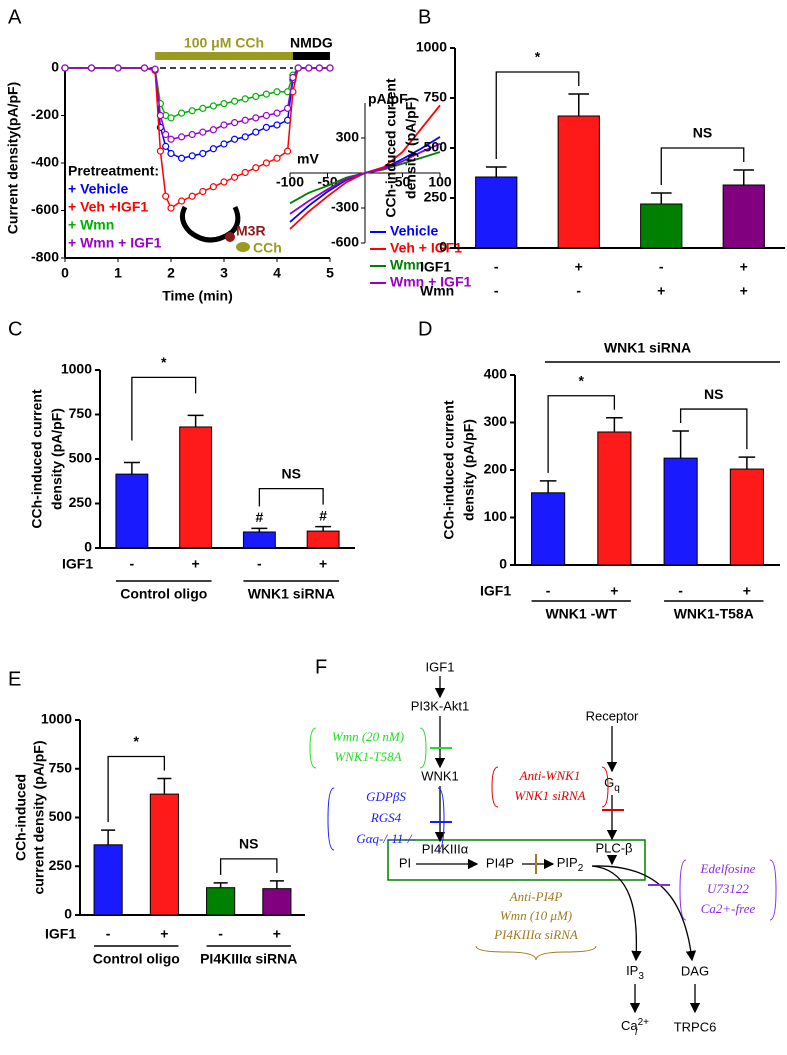 This screenshot has height=1055, width=787. I want to click on panel-label: D, so click(425, 329).